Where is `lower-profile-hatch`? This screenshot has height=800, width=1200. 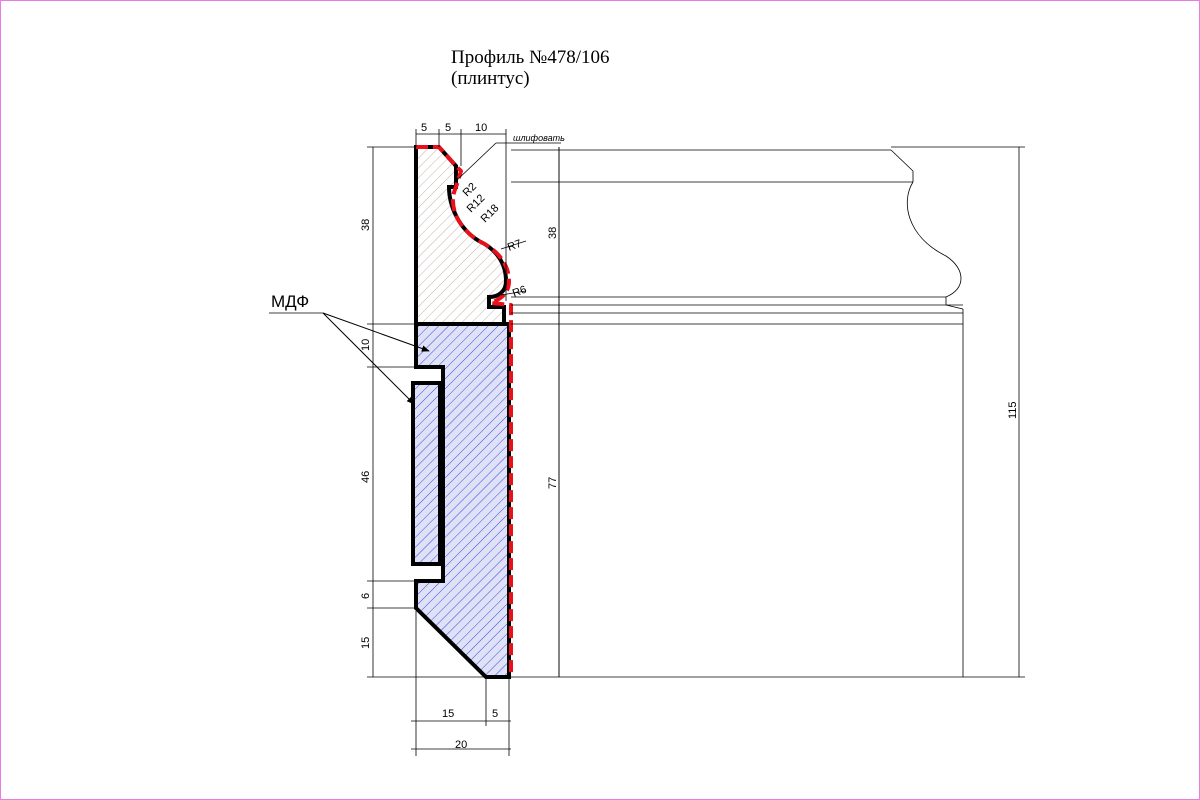
lower-profile-hatch is located at coordinates (462, 500).